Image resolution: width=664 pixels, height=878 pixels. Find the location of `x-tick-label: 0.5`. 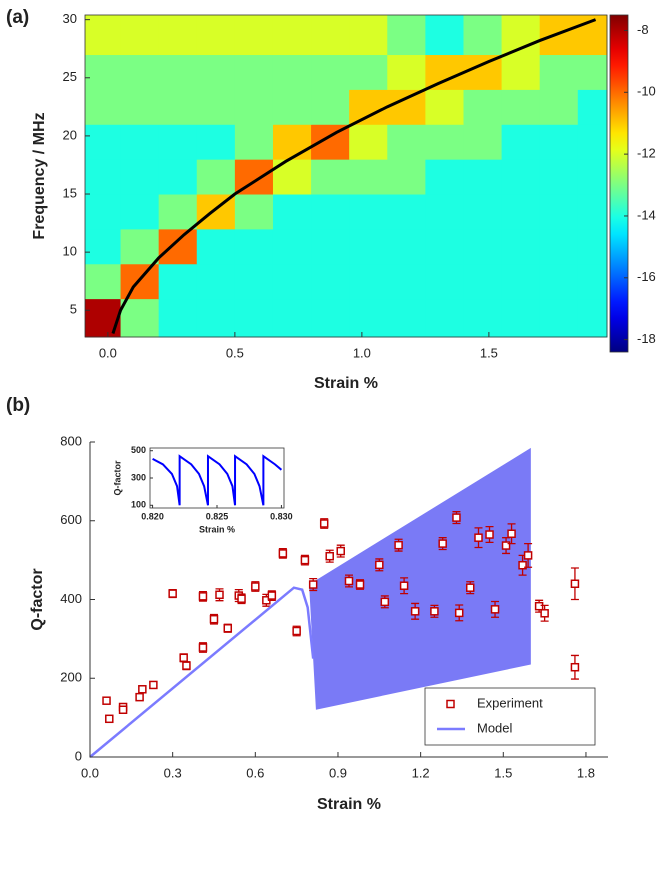

x-tick-label: 0.5 is located at coordinates (235, 352).